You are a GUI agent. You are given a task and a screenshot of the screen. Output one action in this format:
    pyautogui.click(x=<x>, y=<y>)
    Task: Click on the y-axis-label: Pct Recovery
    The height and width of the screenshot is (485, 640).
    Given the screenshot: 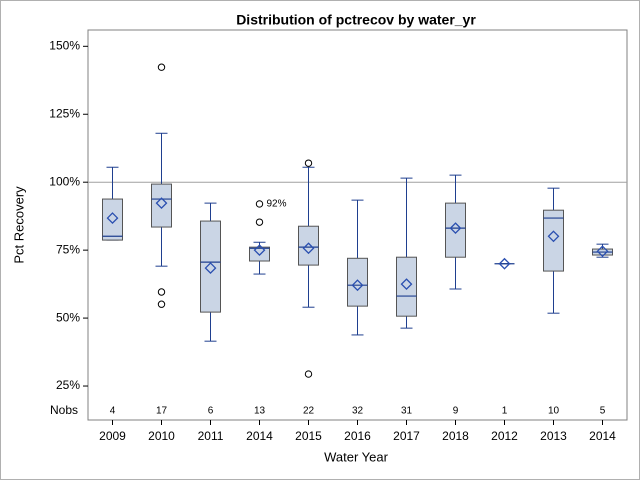 What is the action you would take?
    pyautogui.click(x=18, y=225)
    